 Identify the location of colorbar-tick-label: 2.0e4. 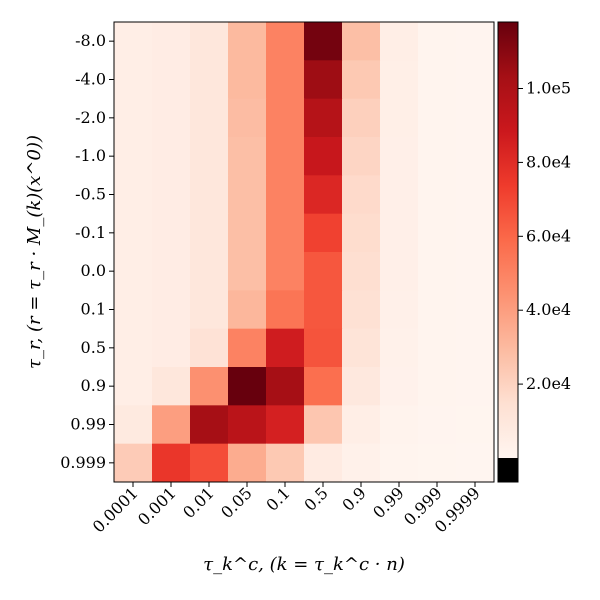
(548, 383).